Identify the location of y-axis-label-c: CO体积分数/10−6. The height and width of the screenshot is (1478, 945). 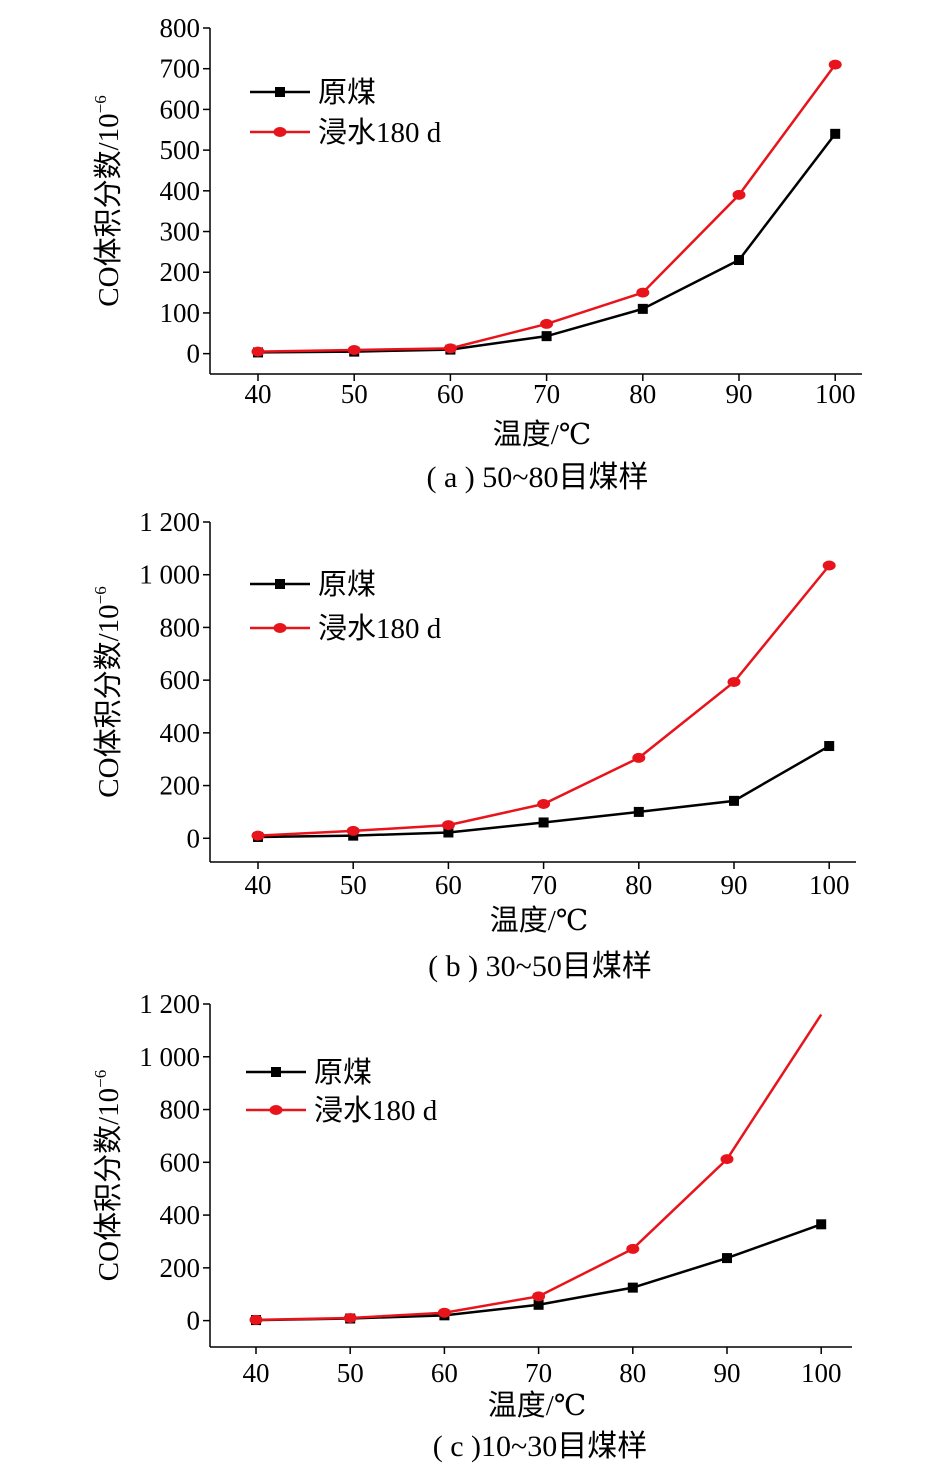
(108, 1175).